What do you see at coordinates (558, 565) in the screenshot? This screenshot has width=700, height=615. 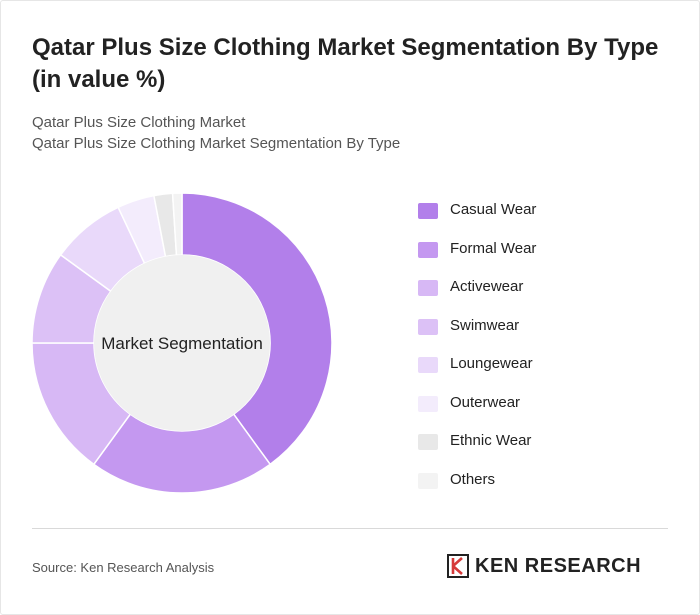 I see `brand-name: KEN RESEARCH` at bounding box center [558, 565].